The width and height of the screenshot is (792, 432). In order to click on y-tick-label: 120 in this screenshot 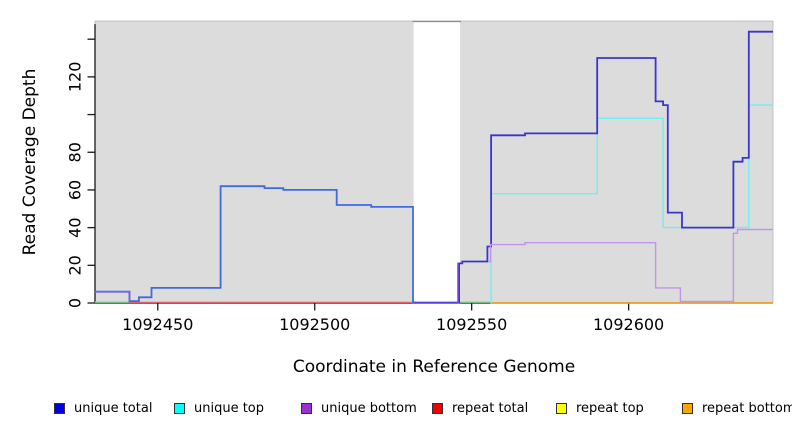, I will do `click(75, 77)`.